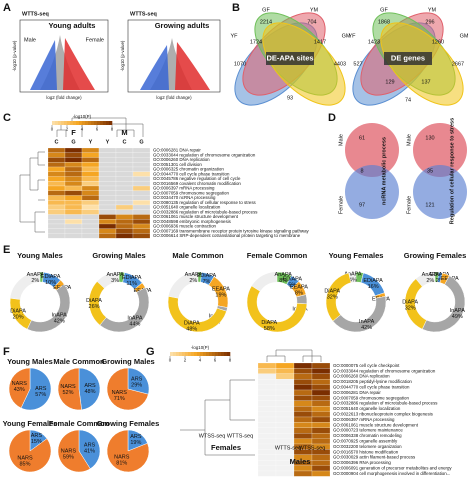  I want to click on legend-tick-label: 4, so click(82, 129).